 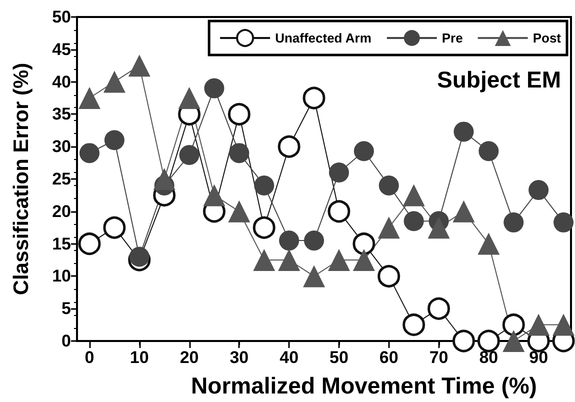 What do you see at coordinates (339, 357) in the screenshot?
I see `x-tick-label: 50` at bounding box center [339, 357].